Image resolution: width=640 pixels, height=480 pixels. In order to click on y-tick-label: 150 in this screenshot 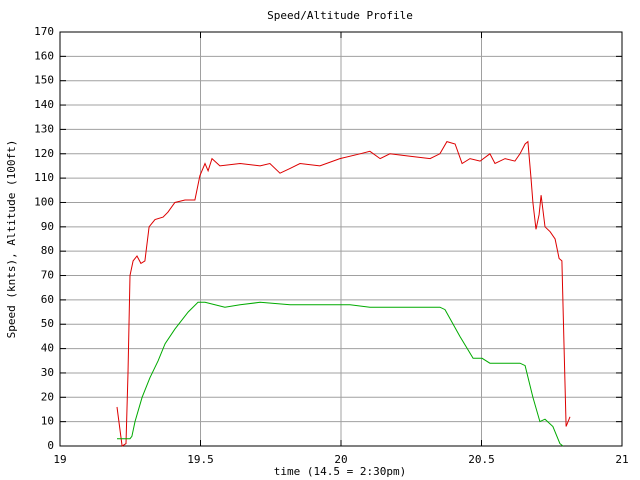, I will do `click(44, 80)`.